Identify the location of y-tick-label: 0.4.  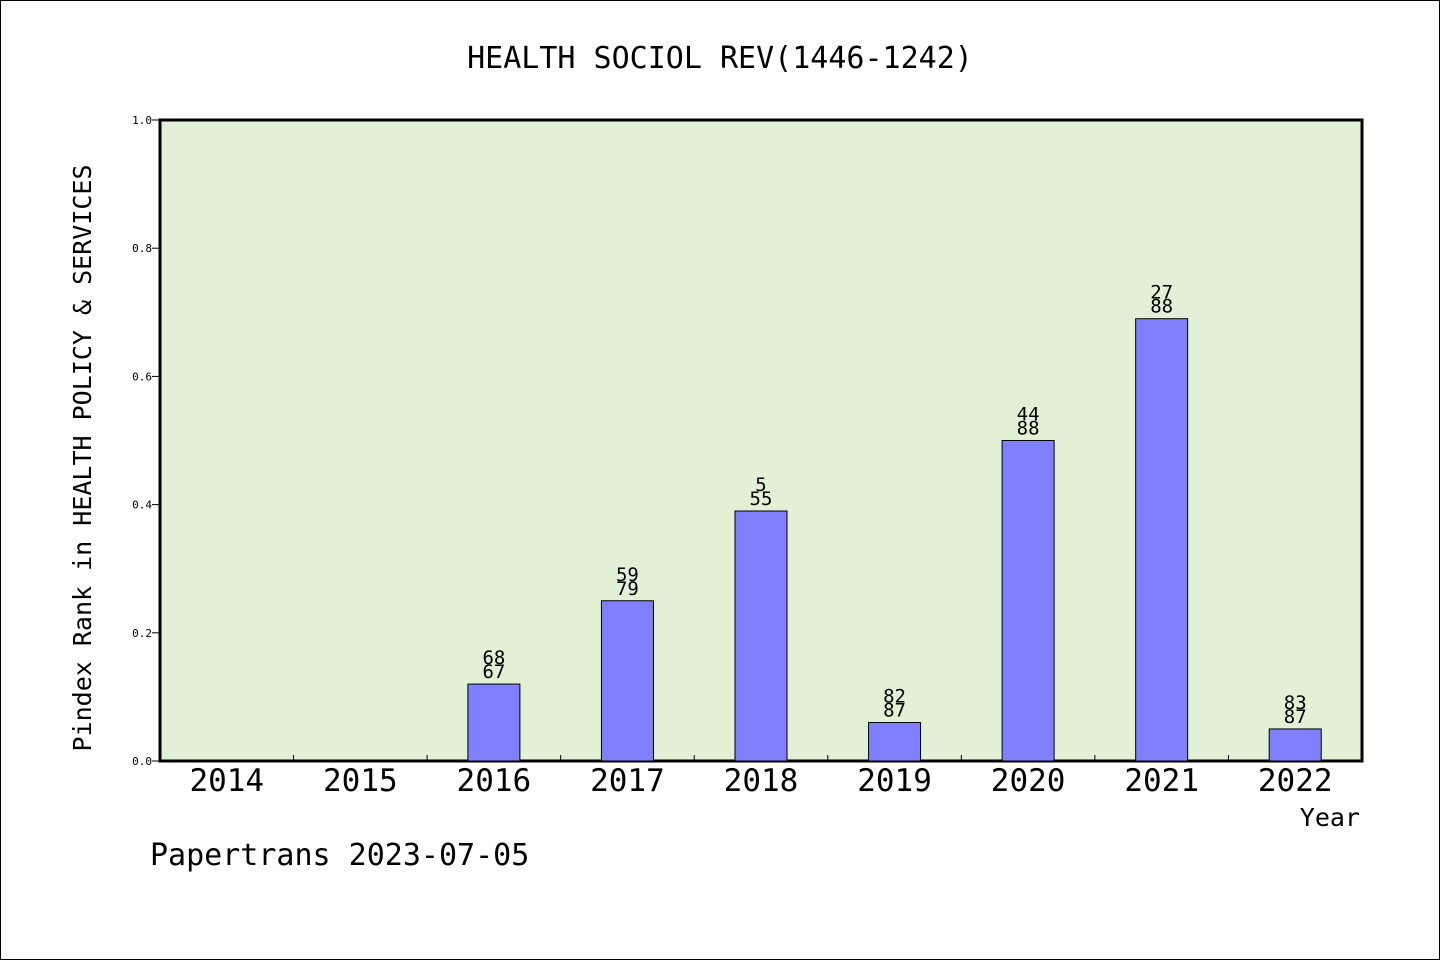
(142, 505).